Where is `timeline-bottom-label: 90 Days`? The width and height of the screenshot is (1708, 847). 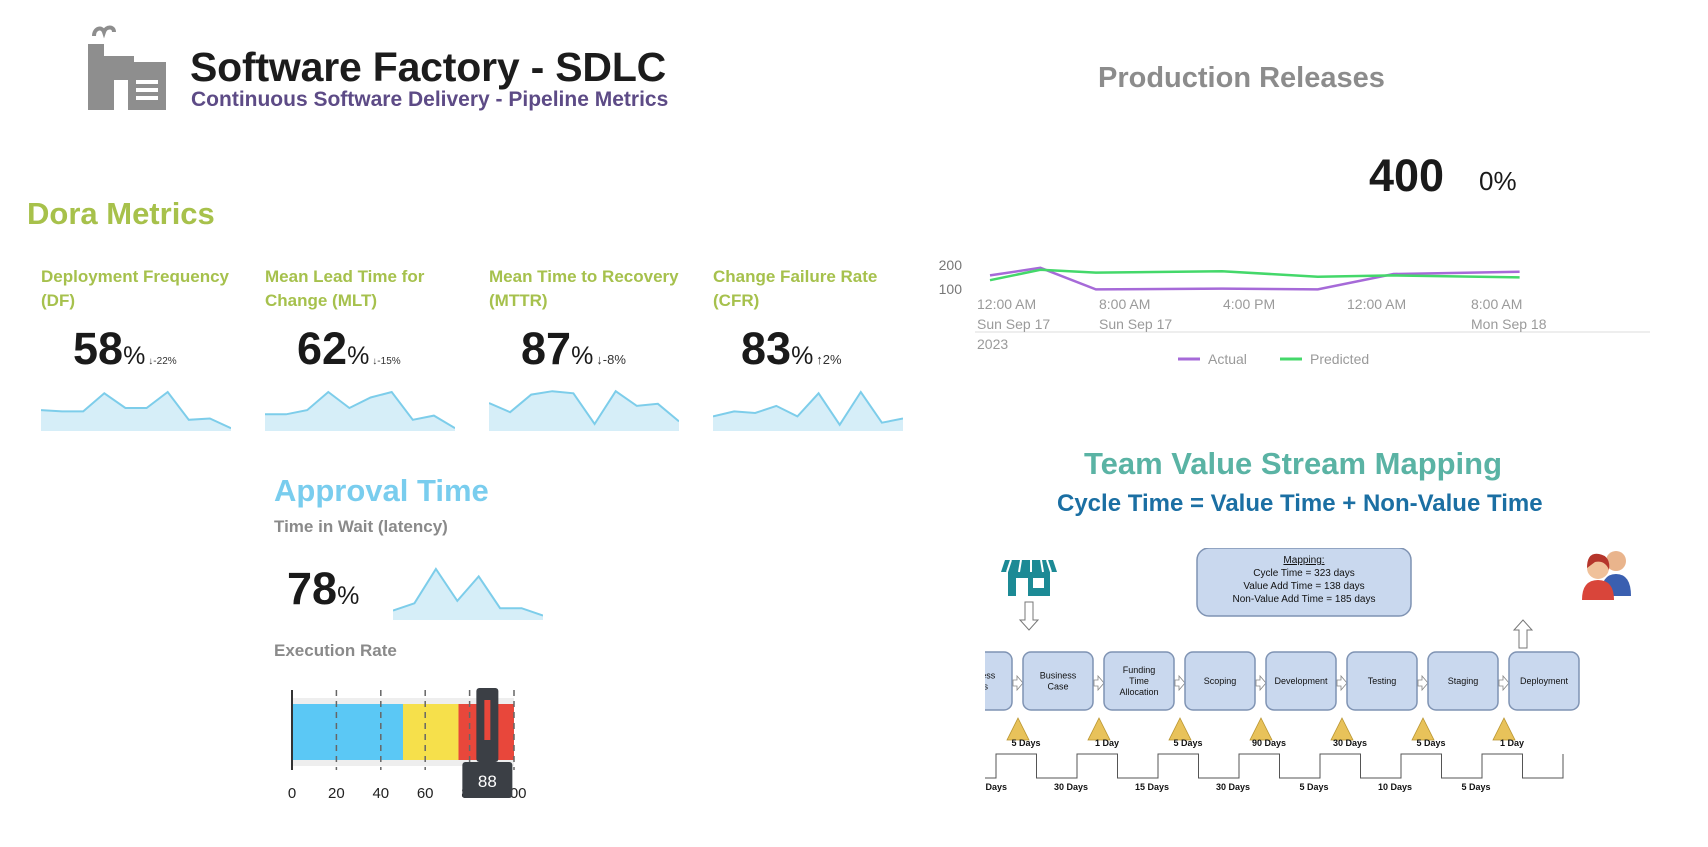 timeline-bottom-label: 90 Days is located at coordinates (996, 787).